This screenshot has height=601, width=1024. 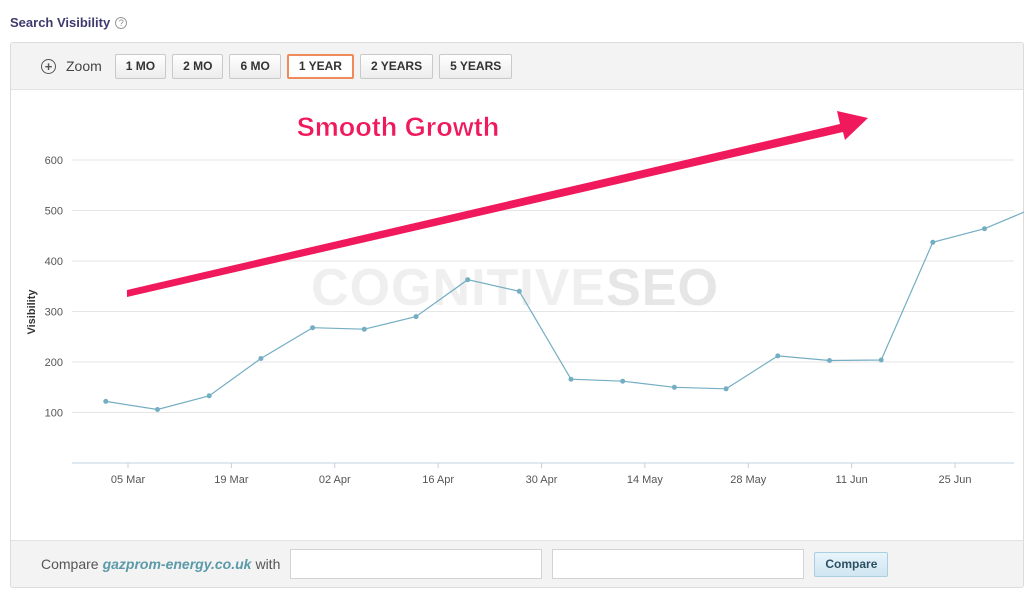 I want to click on watermark-part1: COGNITIVE, so click(x=458, y=288).